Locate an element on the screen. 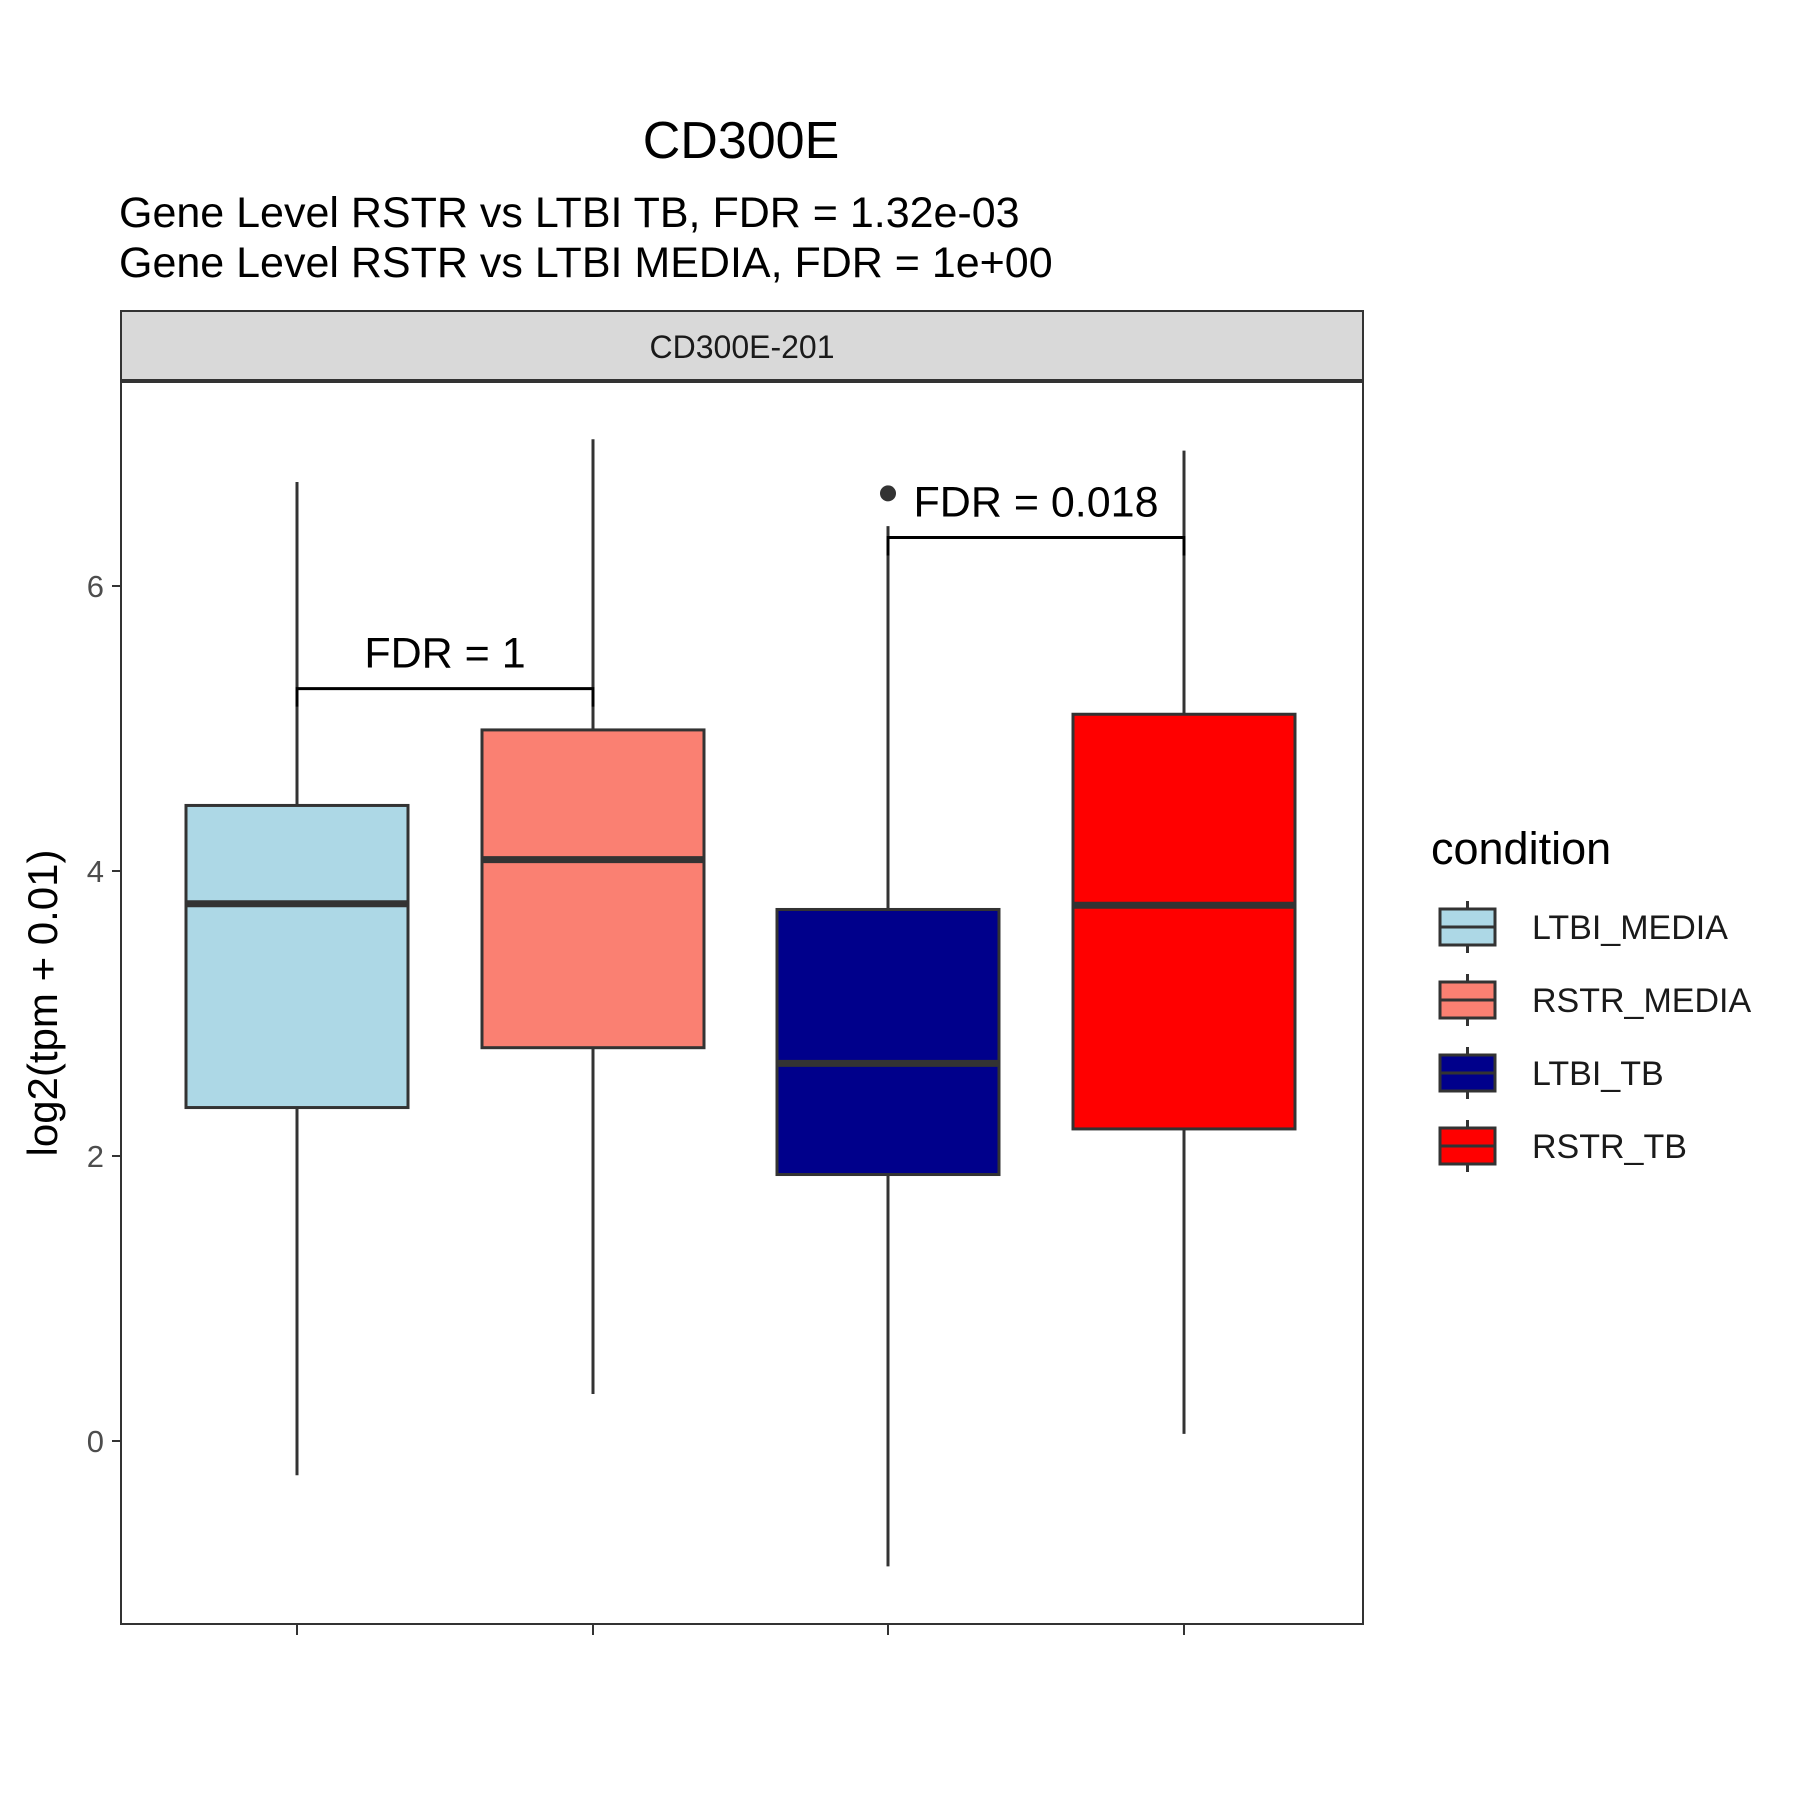 The image size is (1800, 1800). legend-item-label: LTBI_TB is located at coordinates (1598, 1074).